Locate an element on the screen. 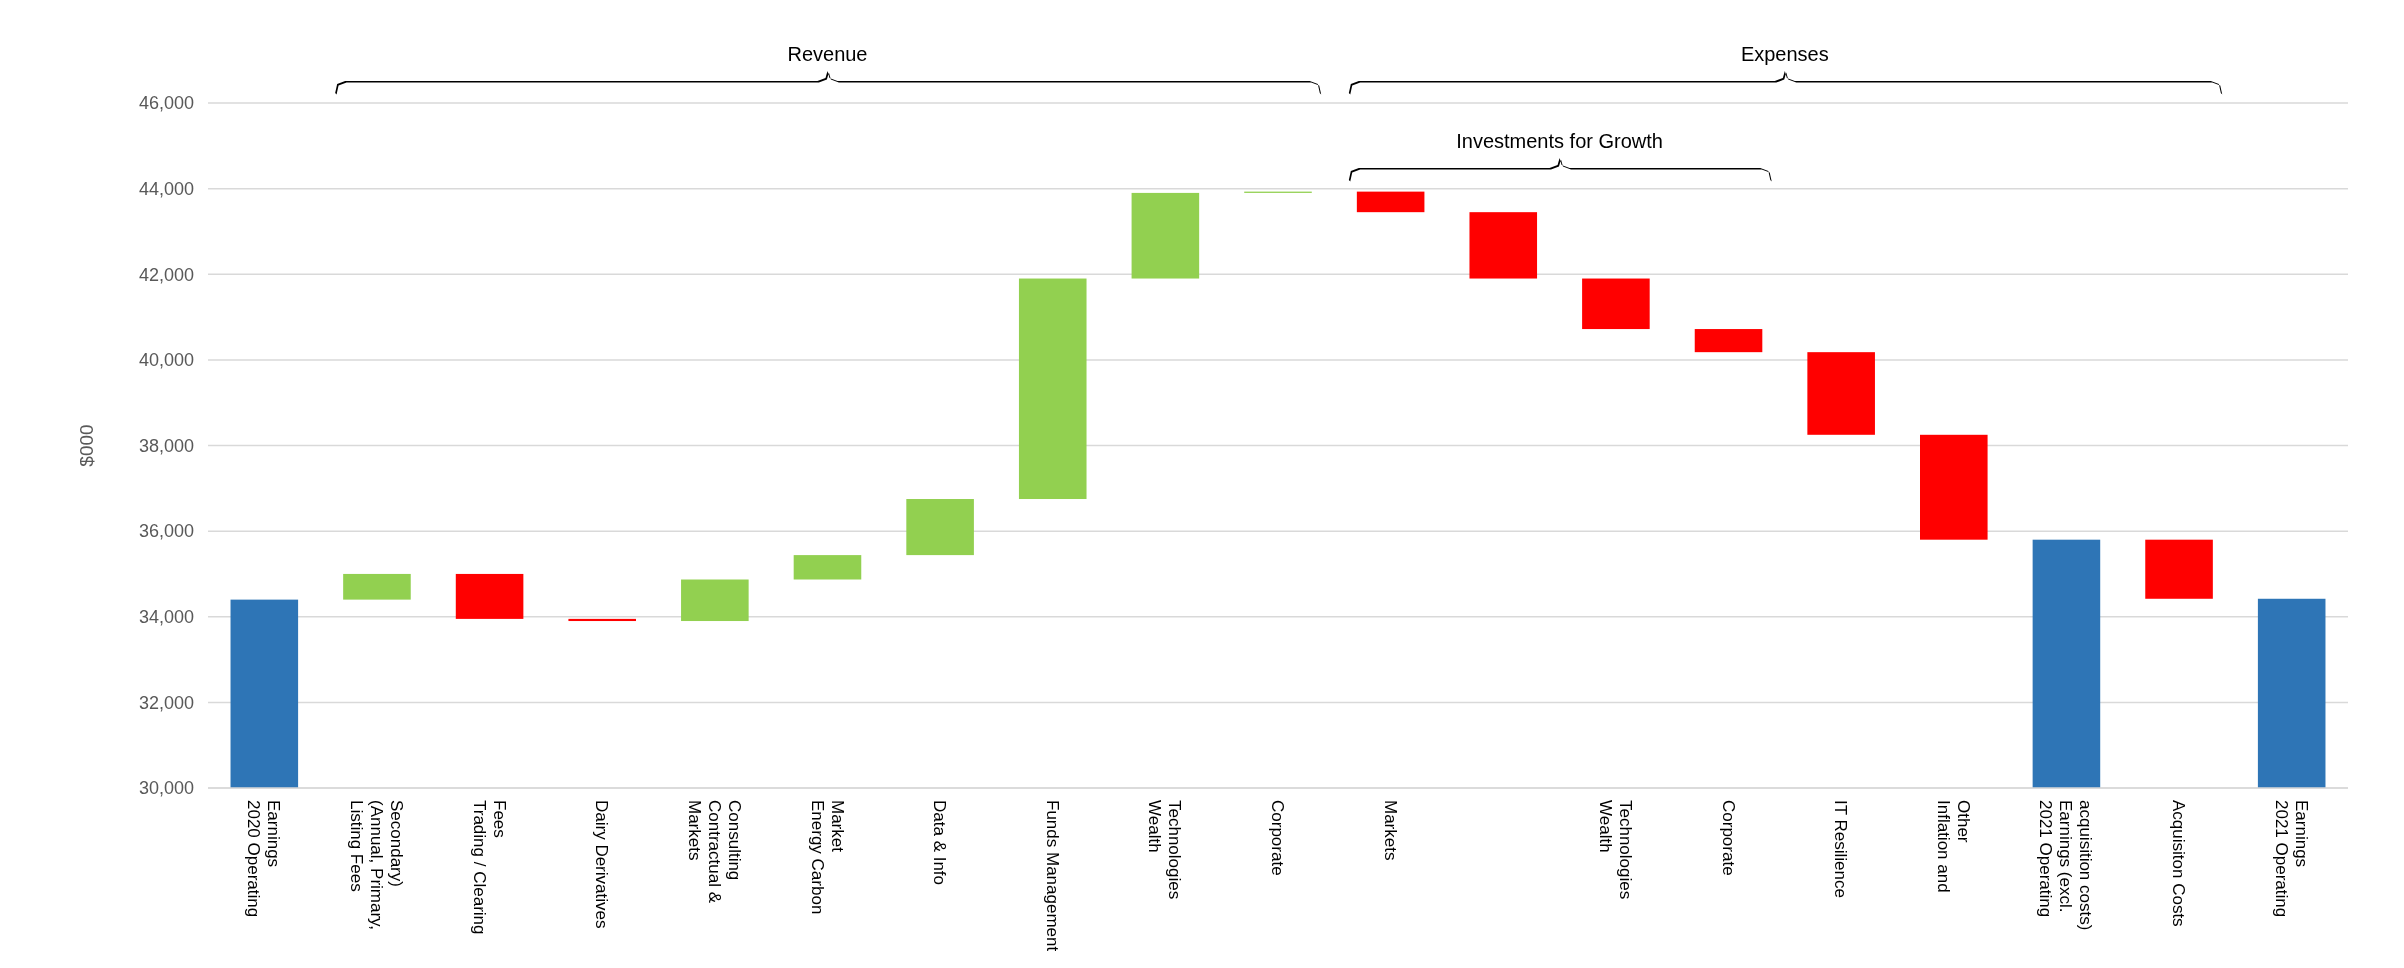  y-tick-label: 30,000 is located at coordinates (166, 788).